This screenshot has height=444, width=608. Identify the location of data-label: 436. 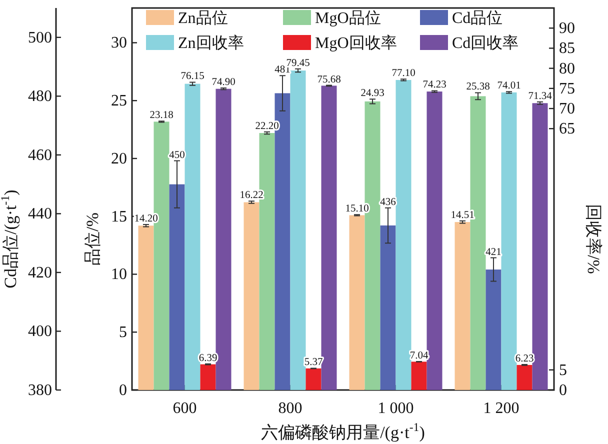
(388, 202).